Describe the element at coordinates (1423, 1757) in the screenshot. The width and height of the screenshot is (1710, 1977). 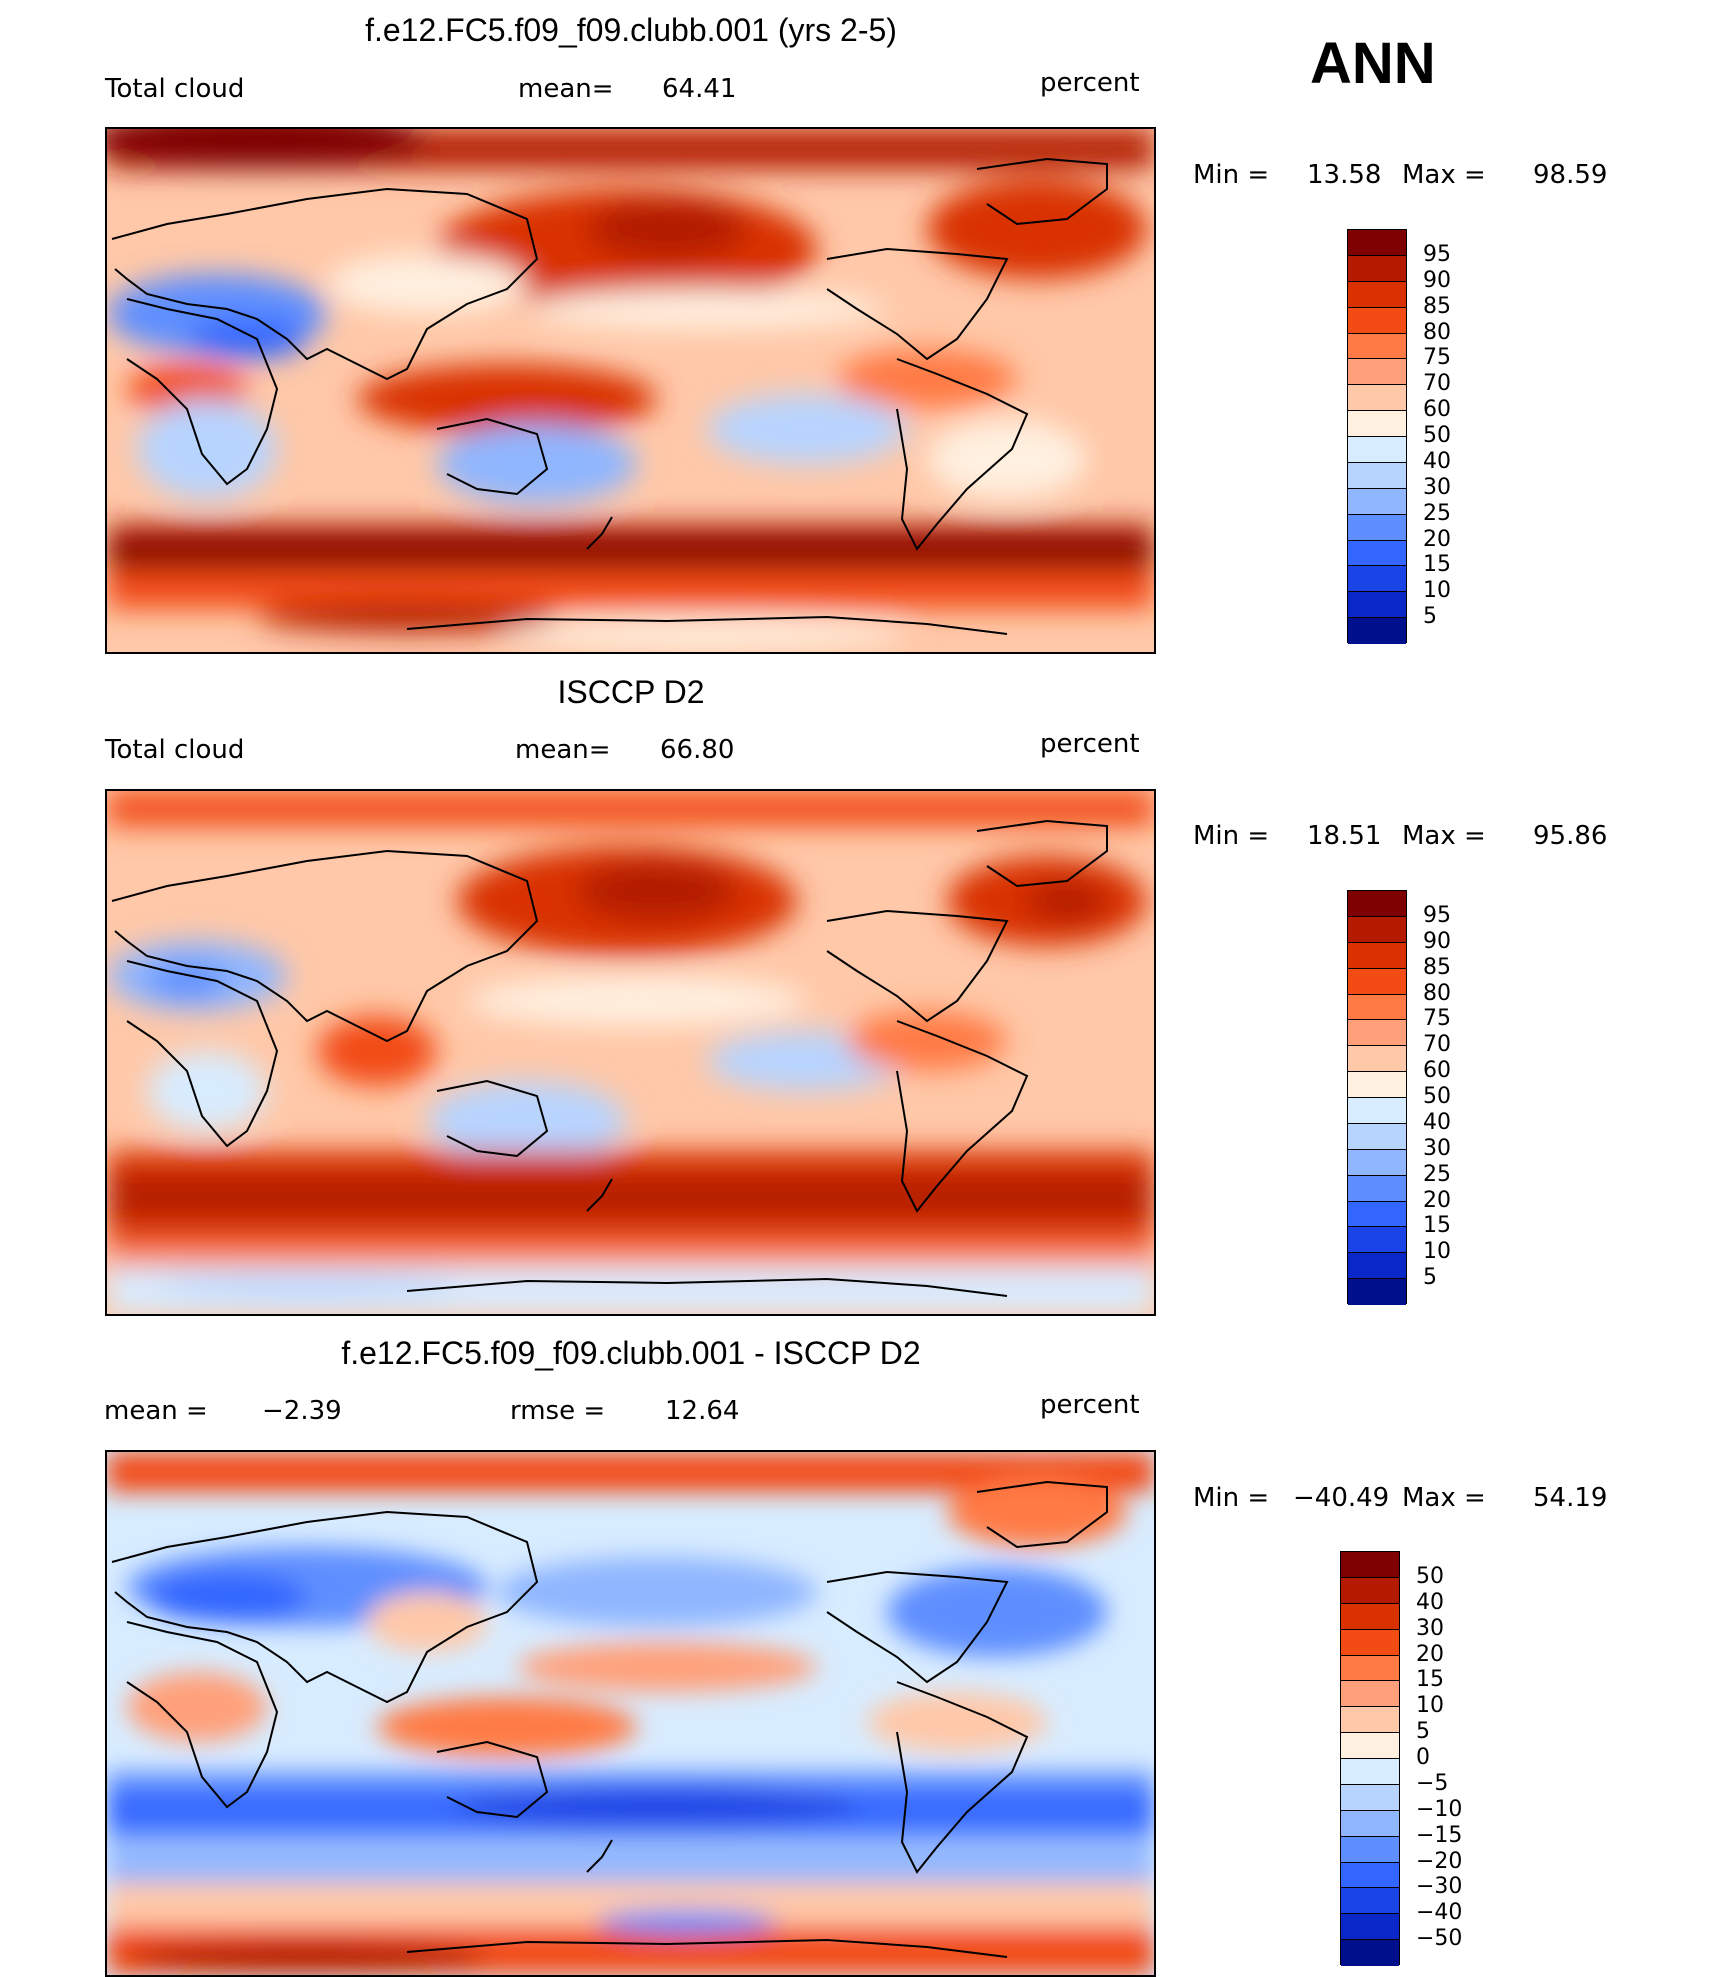
I see `colorbar-tick-label: 0` at that location.